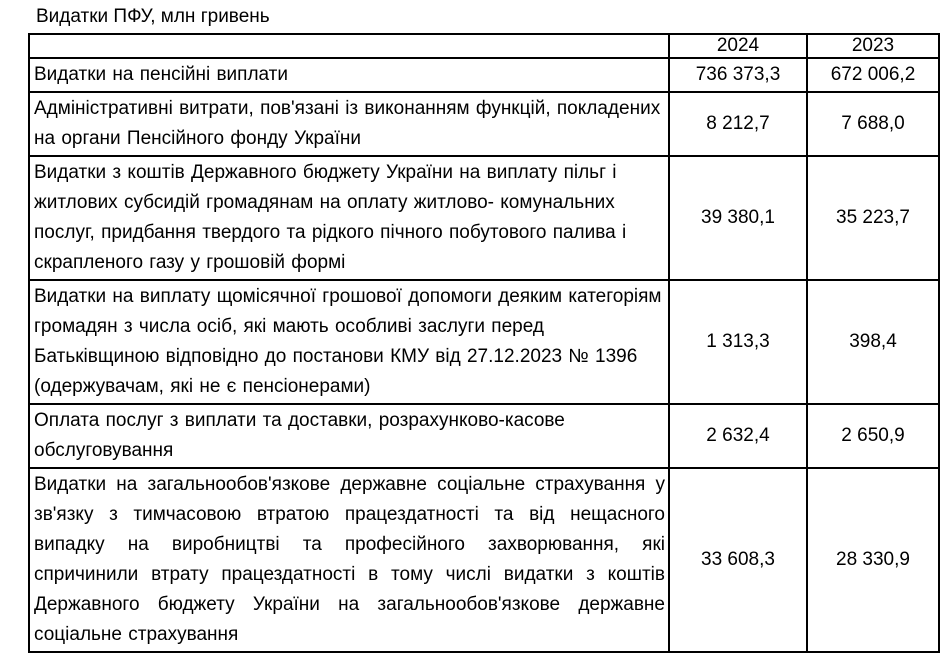 The width and height of the screenshot is (951, 662). I want to click on value-2023: 398,4, so click(873, 342).